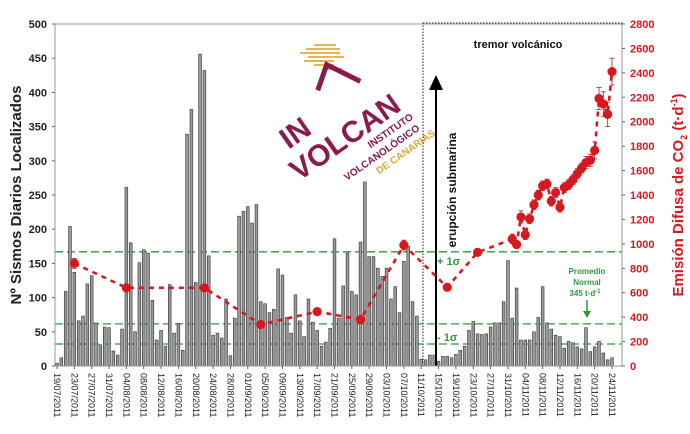 The width and height of the screenshot is (690, 434). Describe the element at coordinates (38, 196) in the screenshot. I see `left-tick-label: 250` at that location.